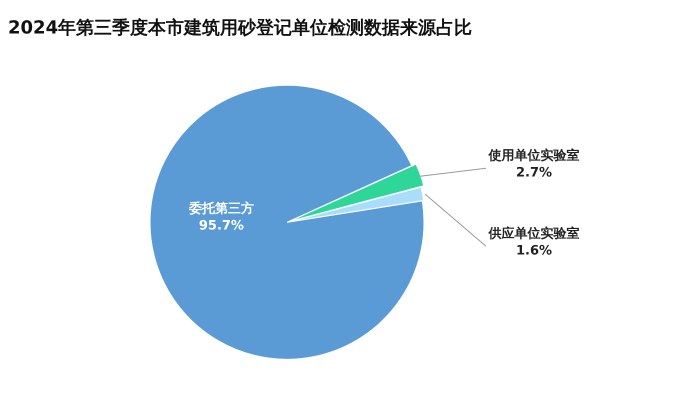 This screenshot has width=678, height=405. What do you see at coordinates (221, 208) in the screenshot?
I see `slice-label: 委托第三方` at bounding box center [221, 208].